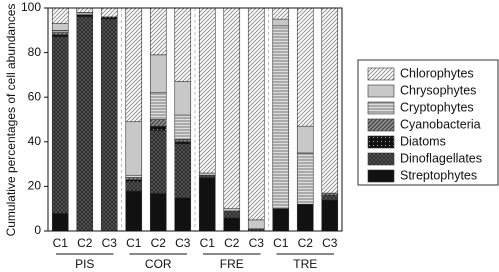  I want to click on legend-text: Chrysophytes, so click(438, 90).